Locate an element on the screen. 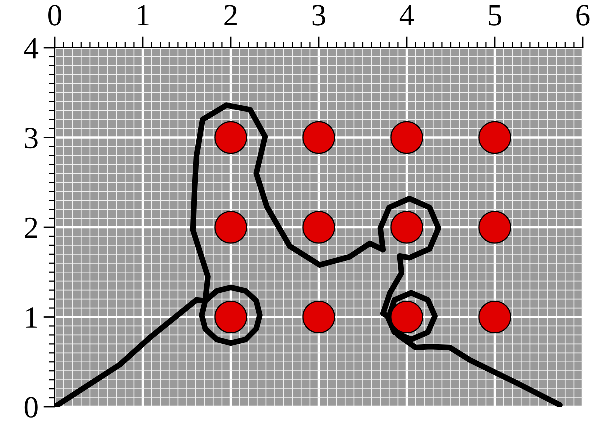 This screenshot has width=606, height=421. y-tick-label: 1 is located at coordinates (32, 318).